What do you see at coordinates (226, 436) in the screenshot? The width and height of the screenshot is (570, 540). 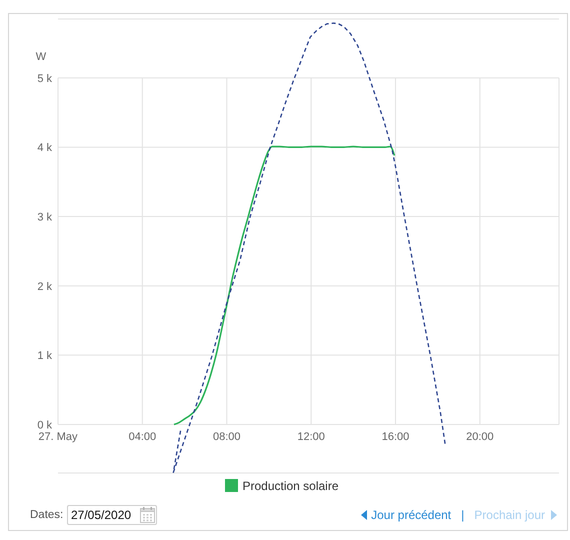 I see `x-tick-label: 08:00` at bounding box center [226, 436].